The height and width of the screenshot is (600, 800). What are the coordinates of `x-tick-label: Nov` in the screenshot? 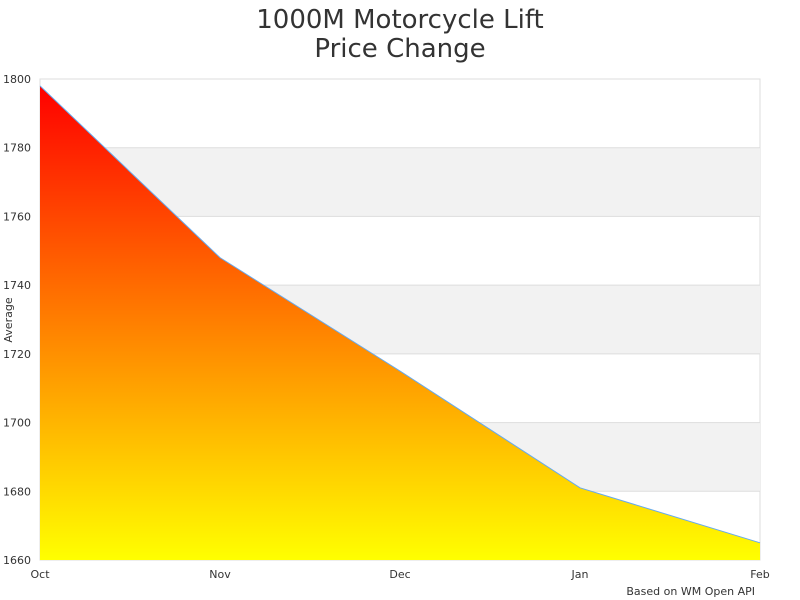 It's located at (220, 574).